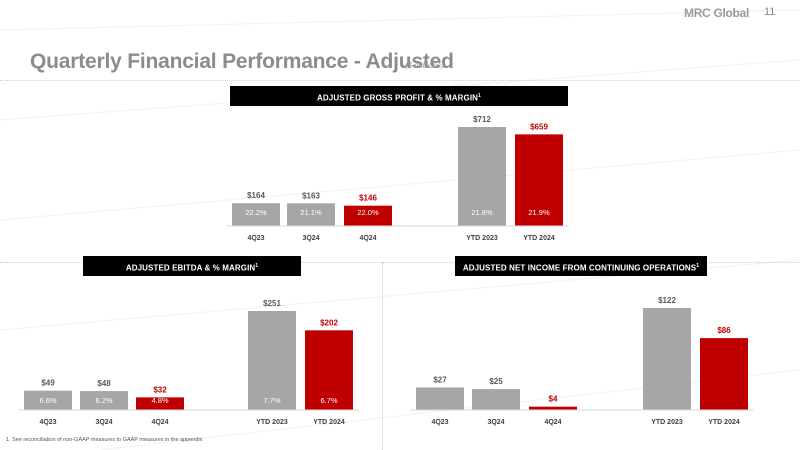 The height and width of the screenshot is (450, 800). What do you see at coordinates (329, 322) in the screenshot?
I see `ebitda-value-label: $202` at bounding box center [329, 322].